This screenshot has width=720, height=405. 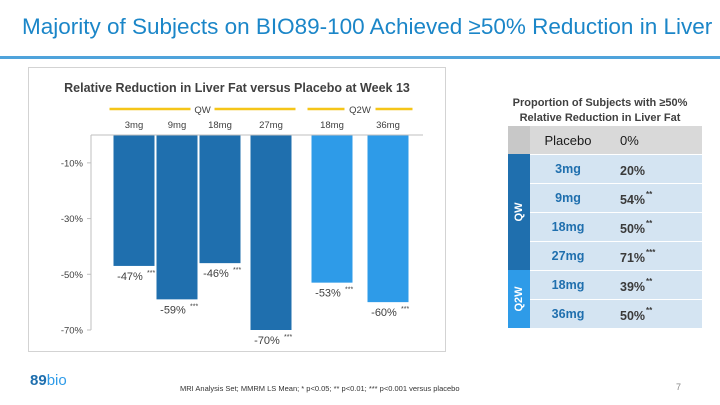 I want to click on bar-value-label: -53%, so click(x=328, y=294).